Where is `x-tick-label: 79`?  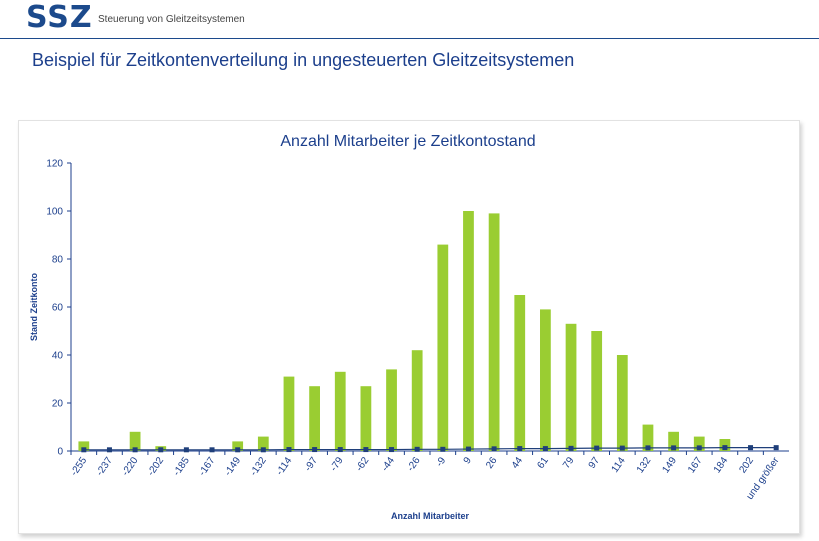 x-tick-label: 79 is located at coordinates (569, 463).